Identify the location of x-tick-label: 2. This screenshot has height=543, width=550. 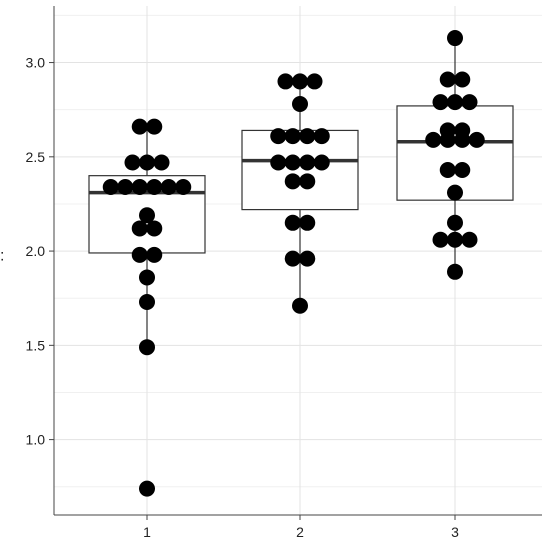
(300, 532).